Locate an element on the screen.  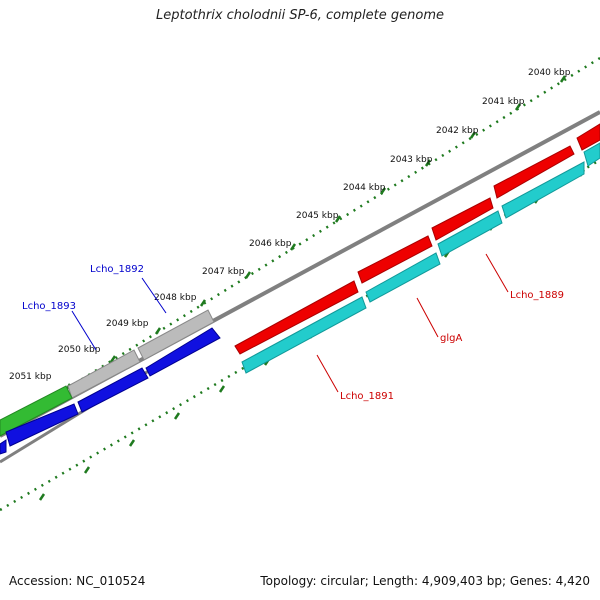
gray-genes is located at coordinates (141, 354).